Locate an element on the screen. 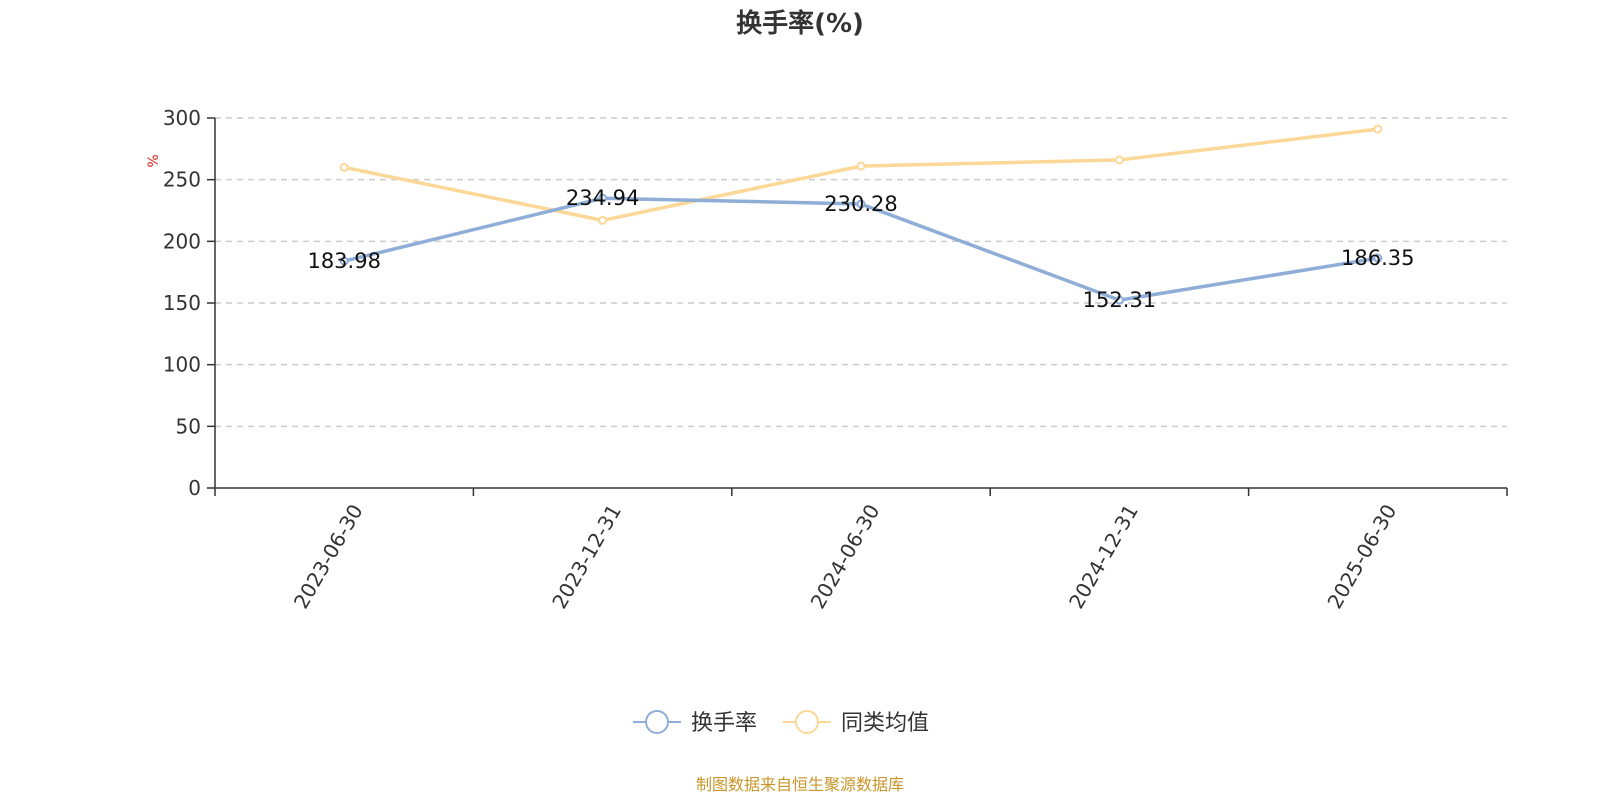 This screenshot has width=1600, height=800. data-label: 186.35 is located at coordinates (1377, 258).